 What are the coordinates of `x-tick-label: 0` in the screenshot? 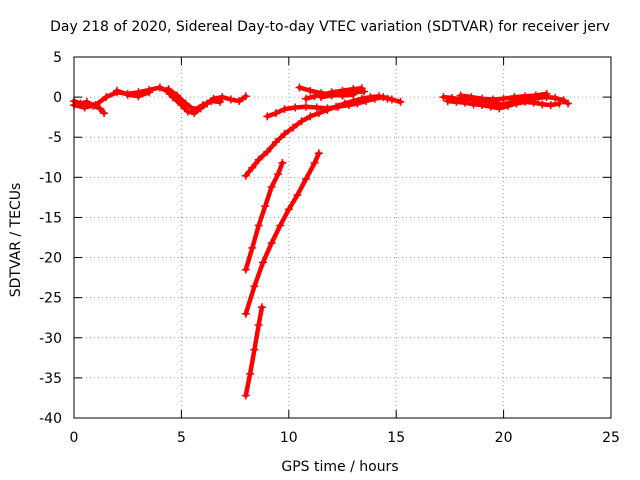 It's located at (74, 438).